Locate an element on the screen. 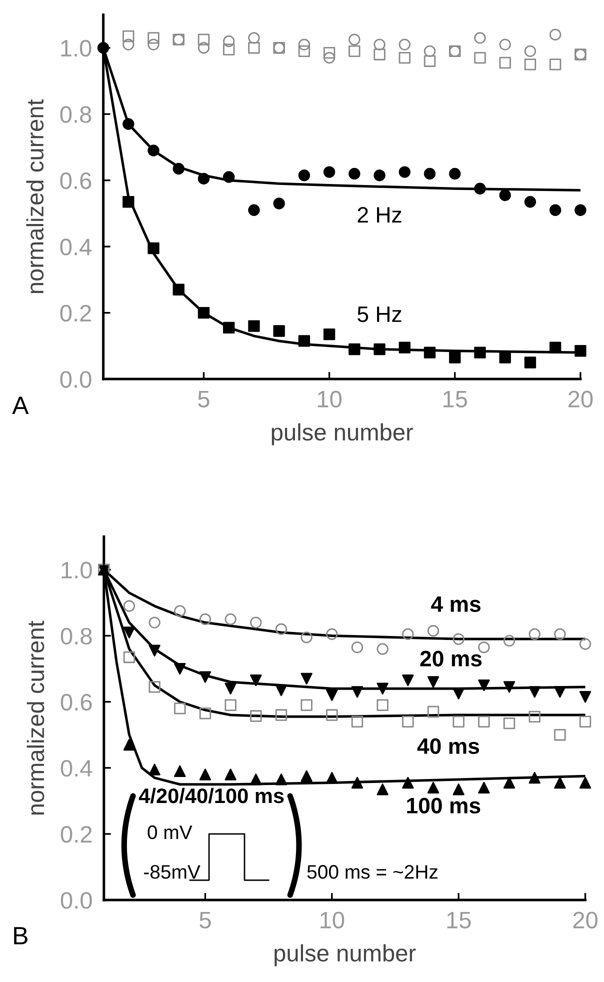 This screenshot has height=982, width=604. annotation: 5 Hz is located at coordinates (380, 314).